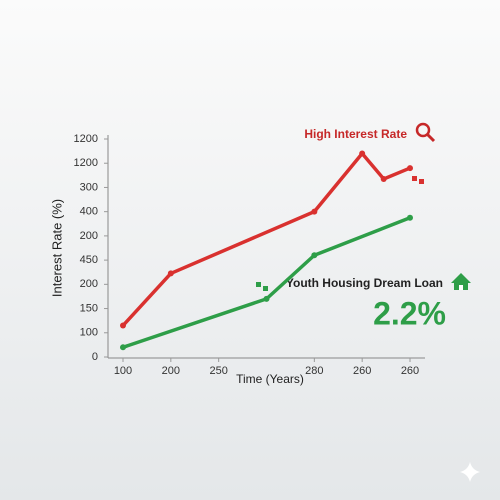  What do you see at coordinates (461, 281) in the screenshot?
I see `home-icon` at bounding box center [461, 281].